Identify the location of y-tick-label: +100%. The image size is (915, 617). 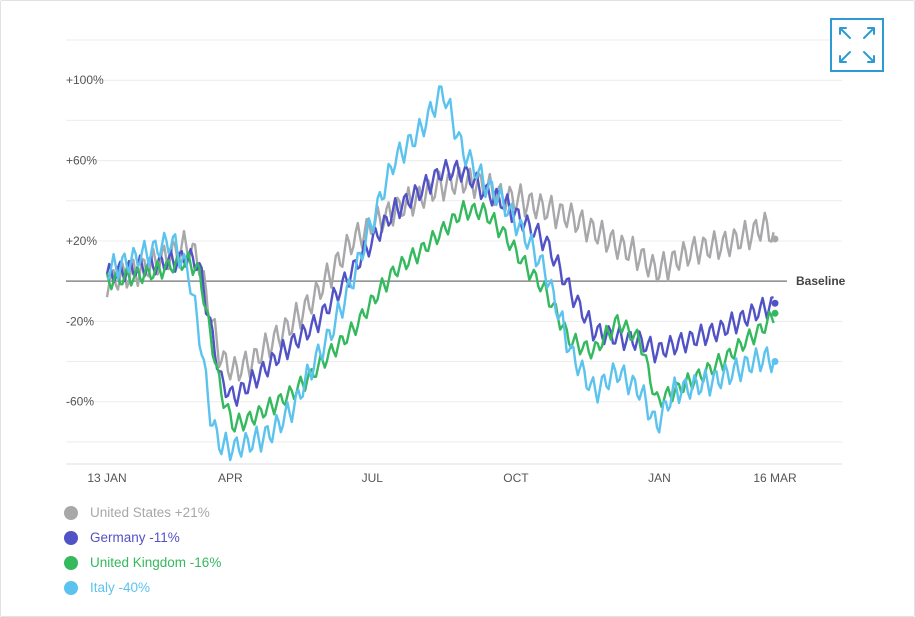
(85, 80).